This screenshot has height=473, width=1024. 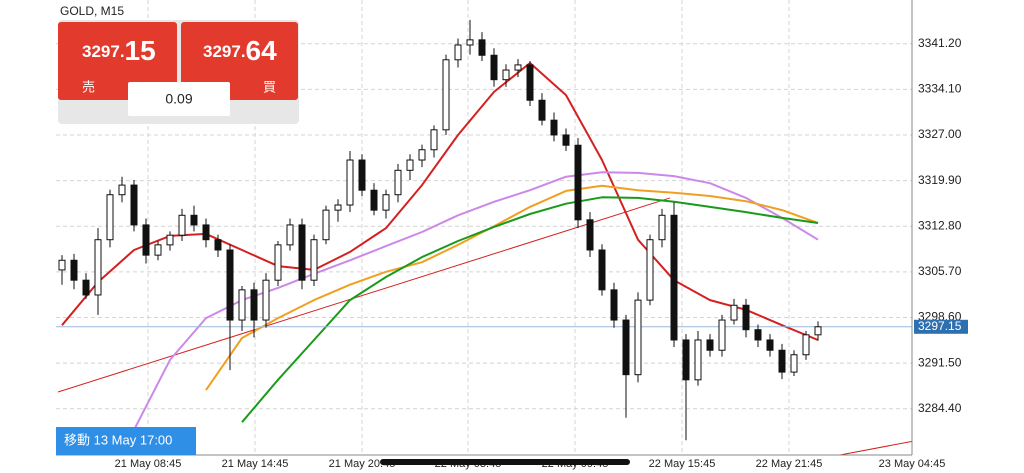 What do you see at coordinates (940, 134) in the screenshot?
I see `y-tick-label: 3327.00` at bounding box center [940, 134].